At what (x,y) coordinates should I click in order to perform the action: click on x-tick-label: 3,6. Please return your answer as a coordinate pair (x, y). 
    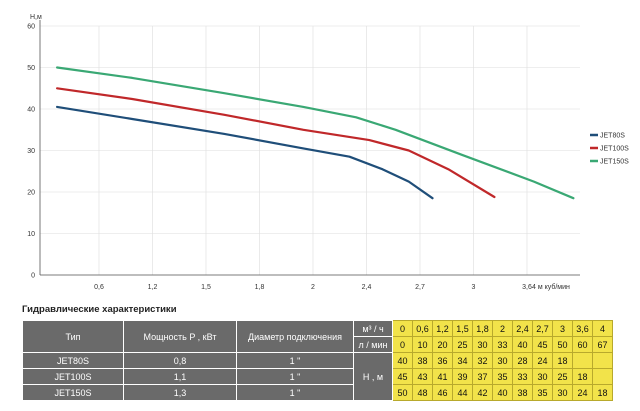
    Looking at the image, I should click on (527, 287).